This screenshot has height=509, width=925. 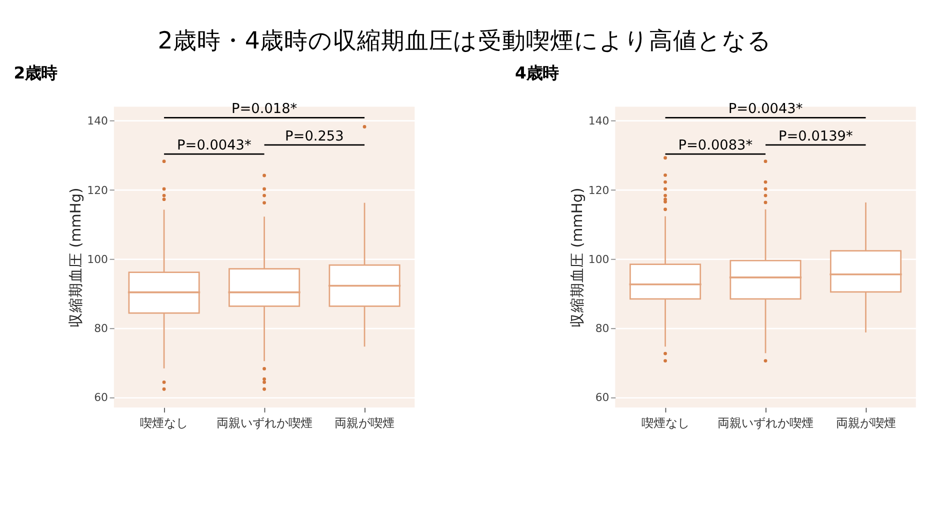 I want to click on text: 2歳時・4歳時の収縮期血圧は受動喫煙により高値となる, so click(x=465, y=40).